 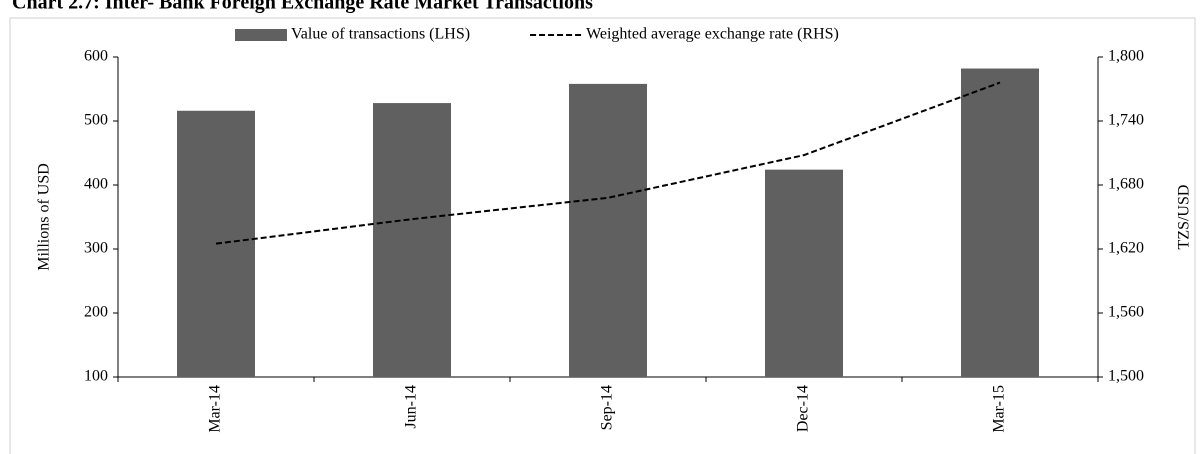 What do you see at coordinates (96, 376) in the screenshot?
I see `y-tick-label: 100` at bounding box center [96, 376].